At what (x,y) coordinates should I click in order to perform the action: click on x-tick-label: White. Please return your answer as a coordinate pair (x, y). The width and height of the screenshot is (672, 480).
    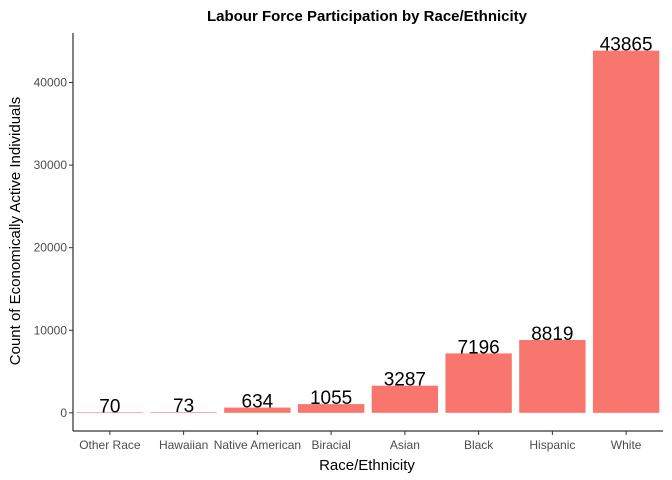
    Looking at the image, I should click on (626, 445).